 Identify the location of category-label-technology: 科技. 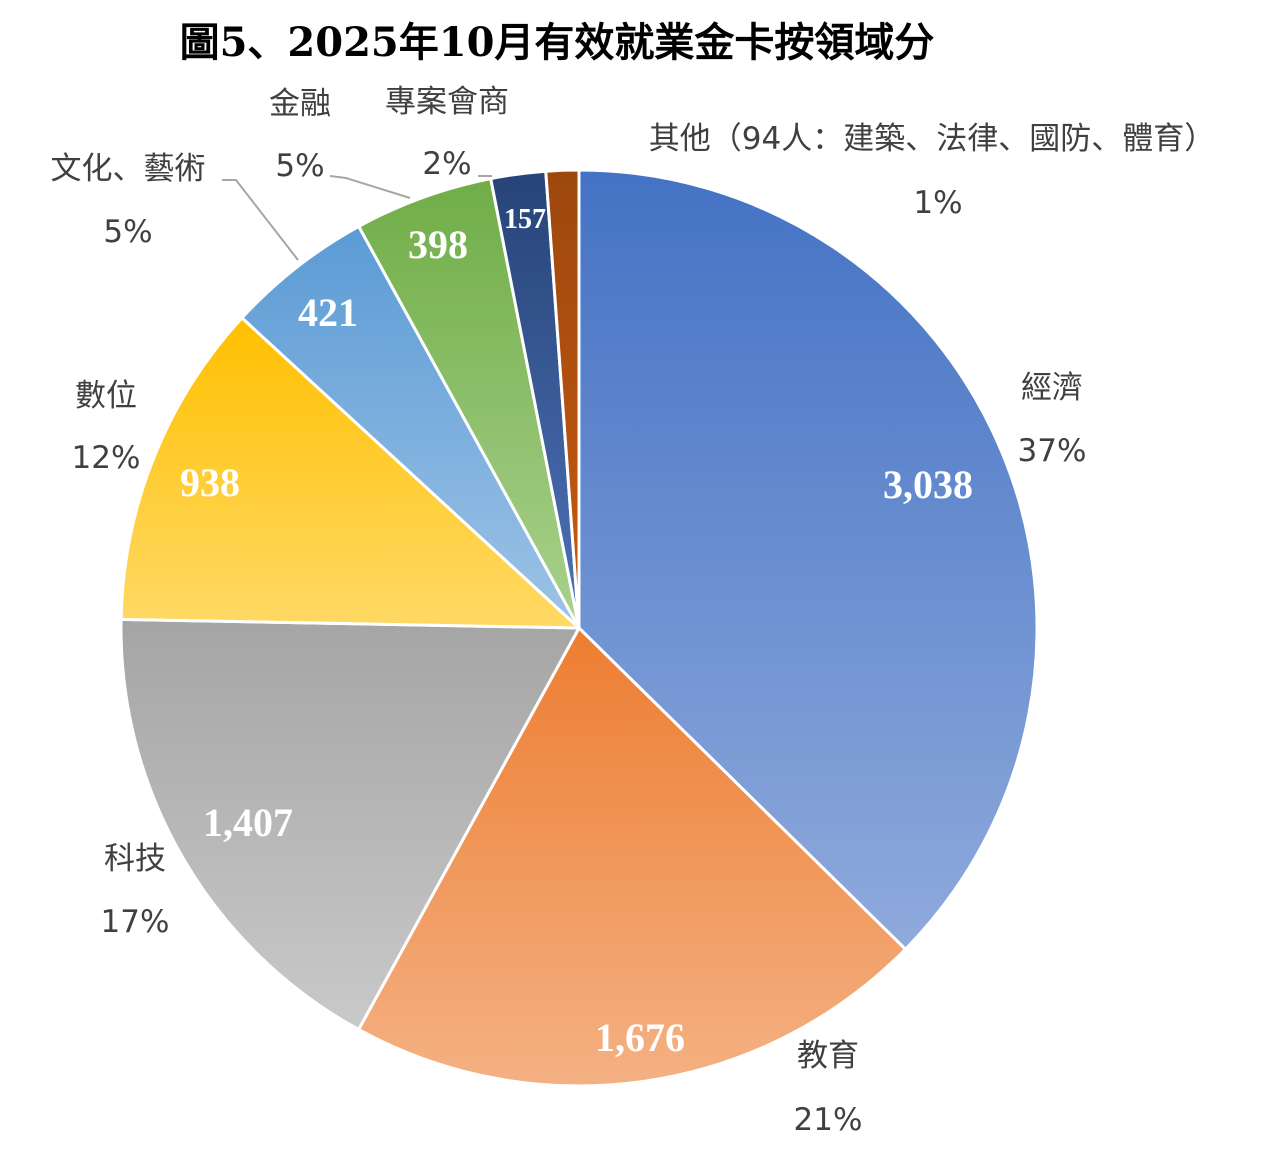
(135, 859).